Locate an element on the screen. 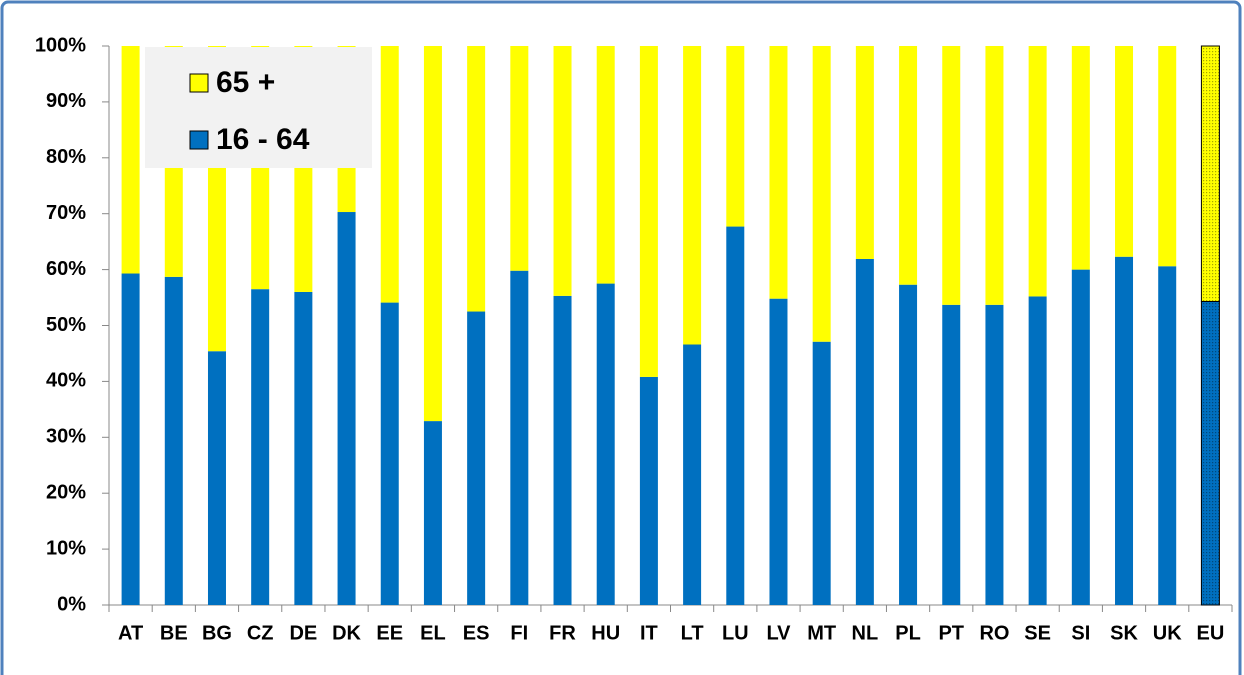  x-tick-label: PL is located at coordinates (908, 633).